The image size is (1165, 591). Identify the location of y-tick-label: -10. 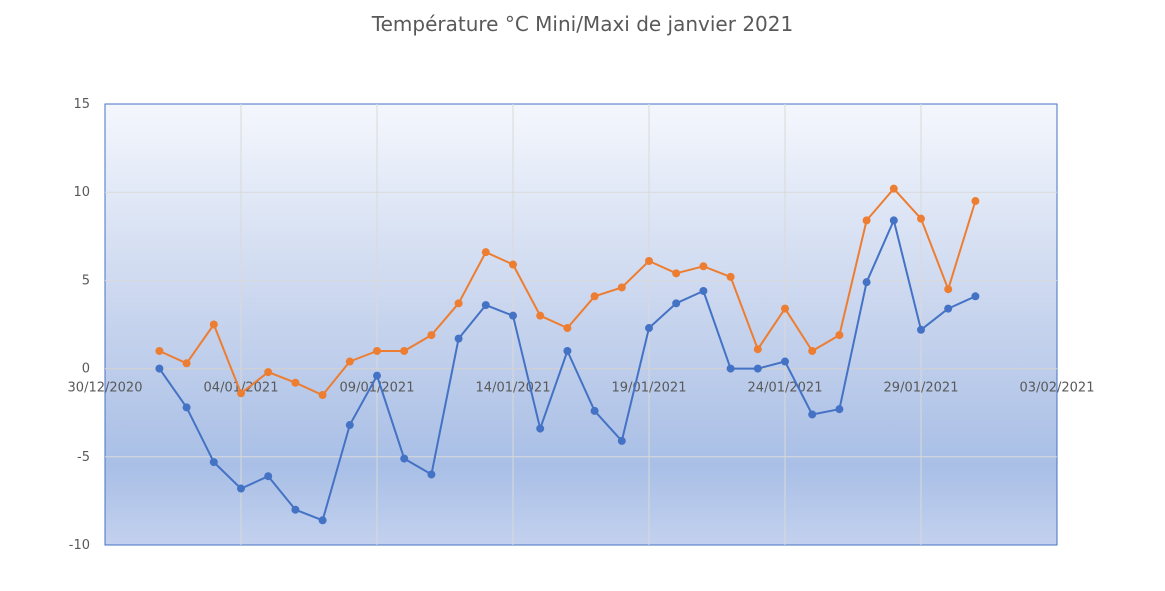
(79, 545).